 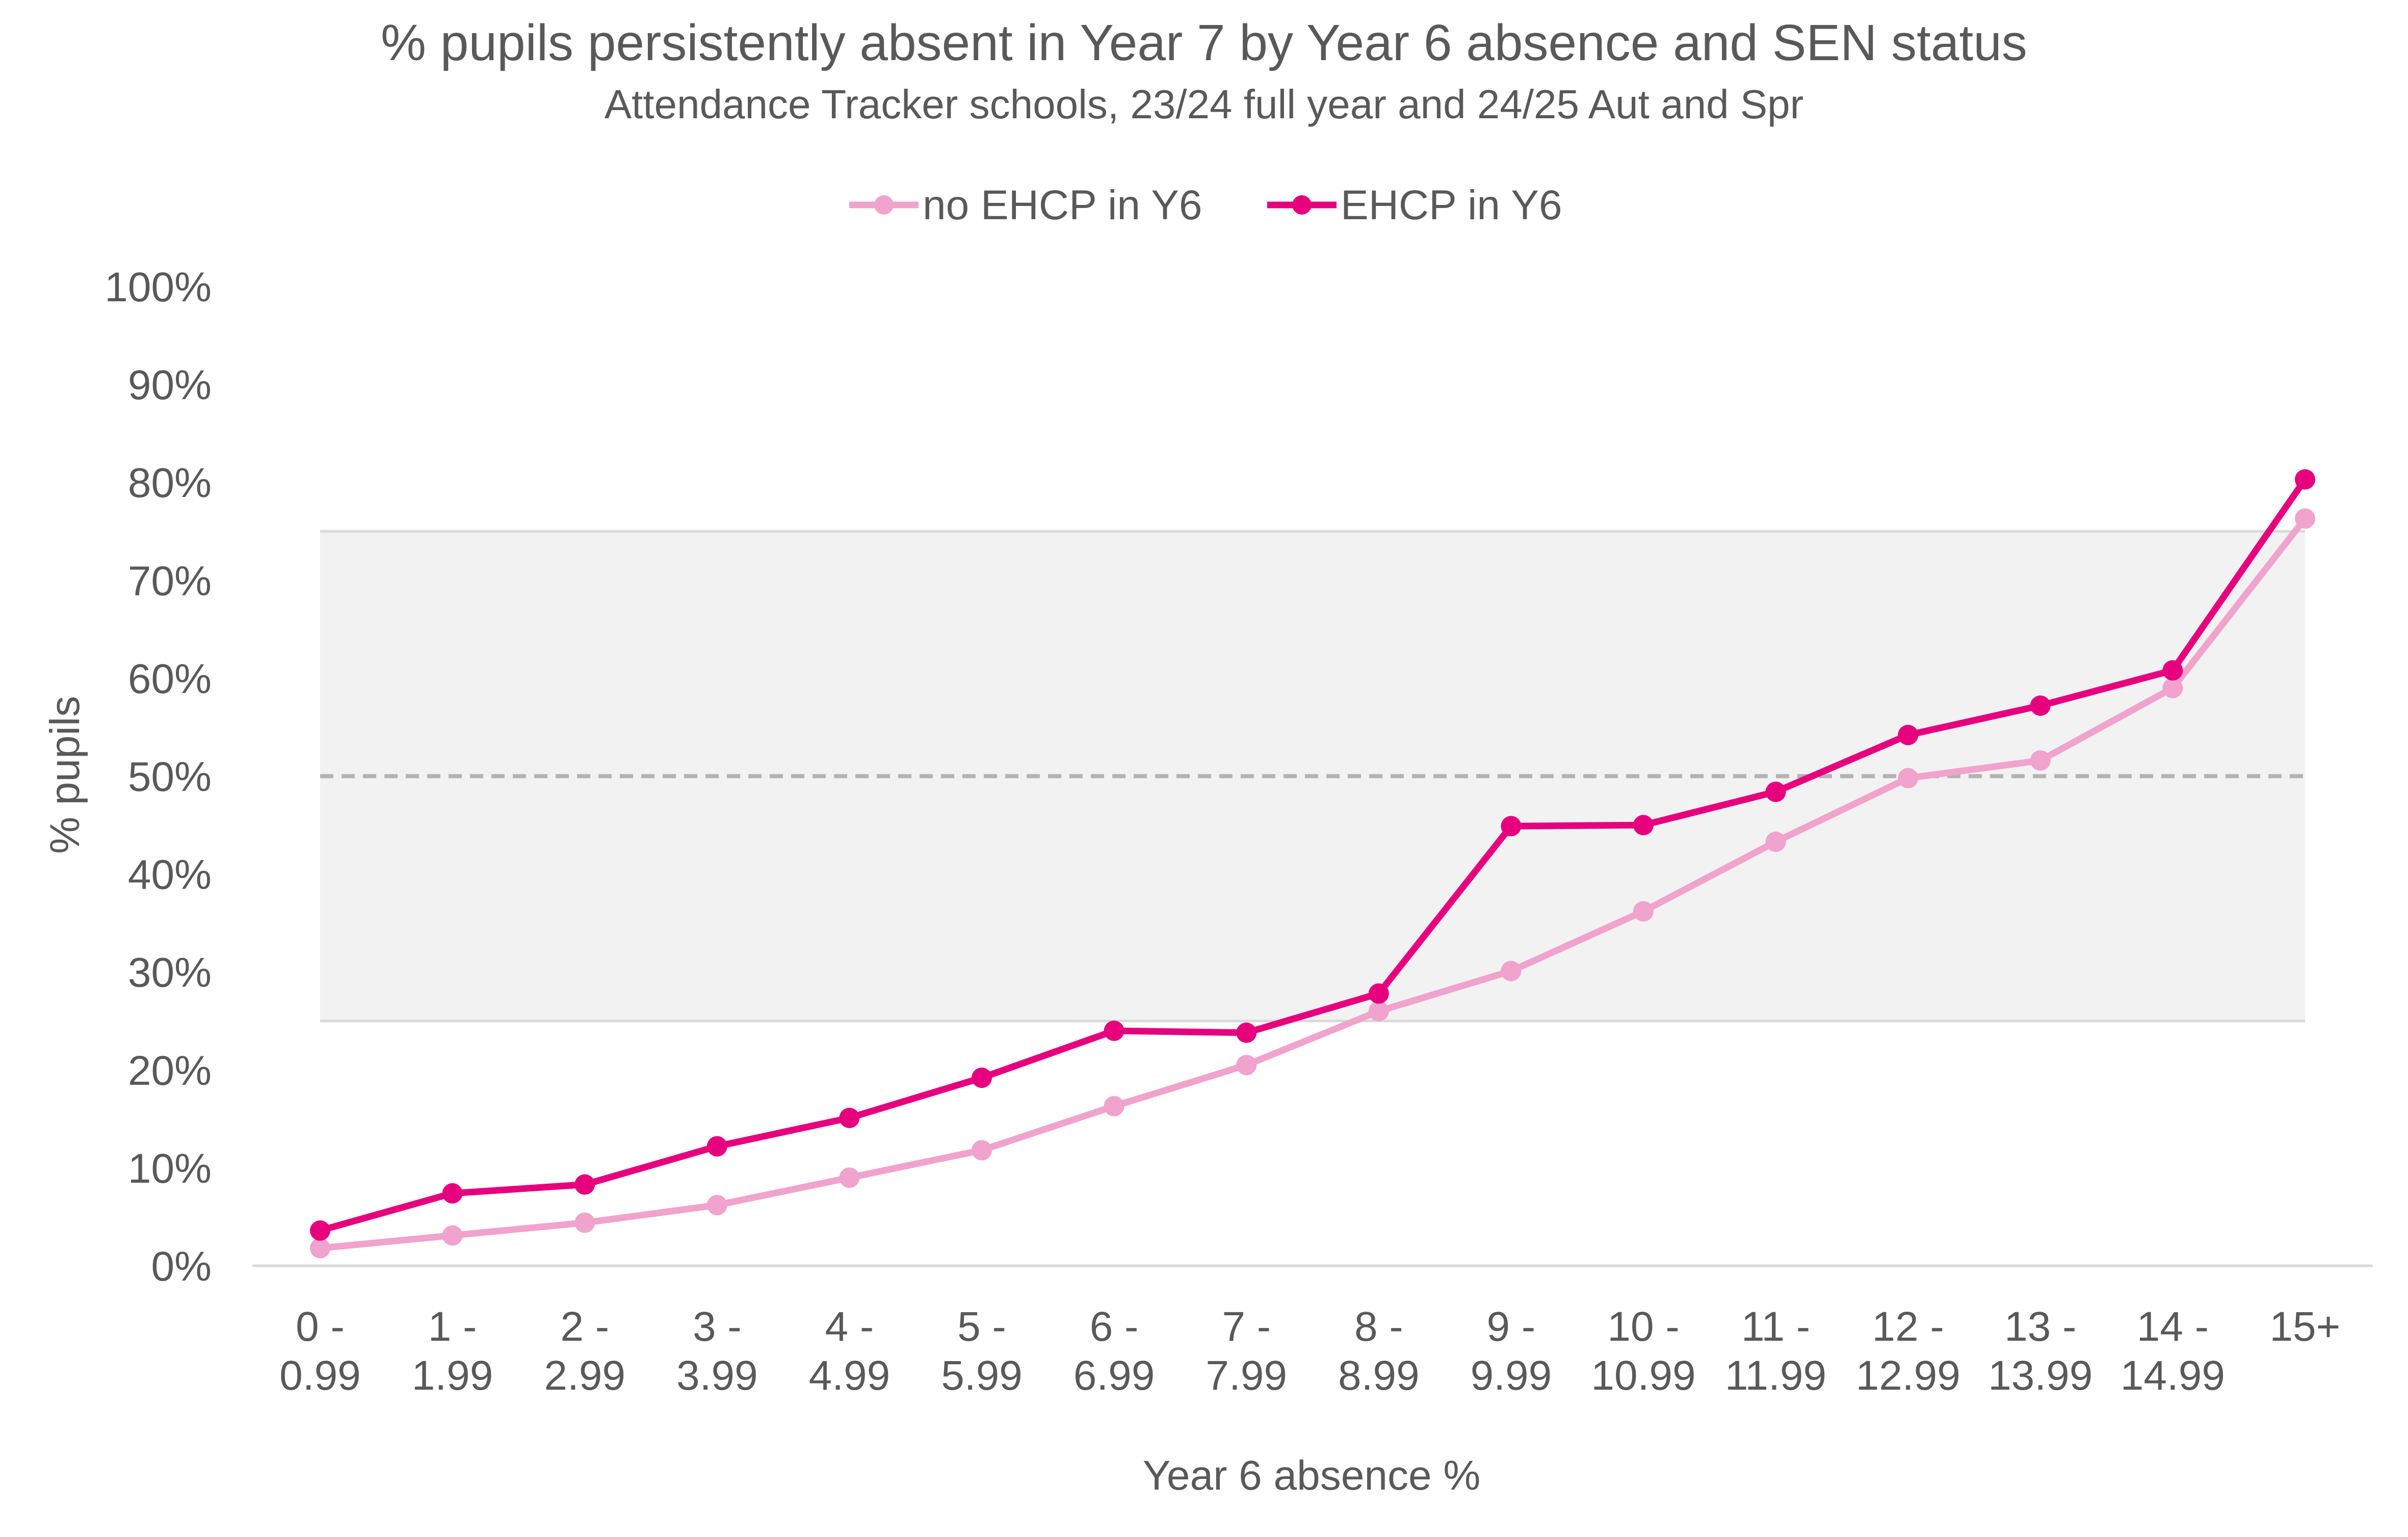 What do you see at coordinates (1379, 1352) in the screenshot?
I see `x-tick-label: 8 -8.99` at bounding box center [1379, 1352].